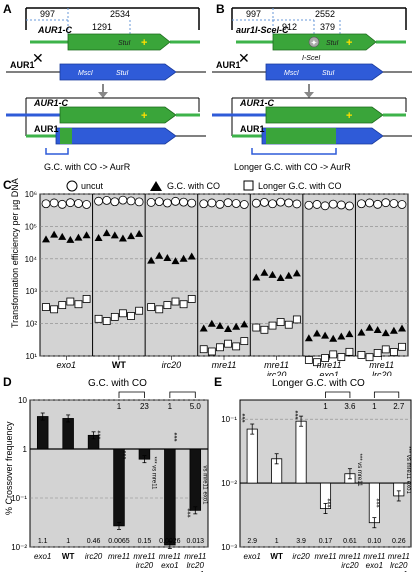  Describe the element at coordinates (350, 541) in the screenshot. I see `bottom-number: 0.61` at that location.